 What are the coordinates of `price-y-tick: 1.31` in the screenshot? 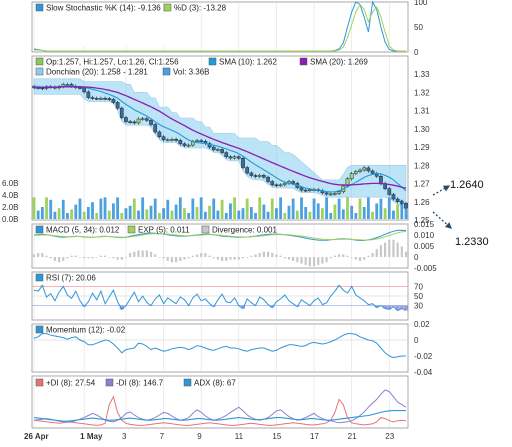 It's located at (422, 111).